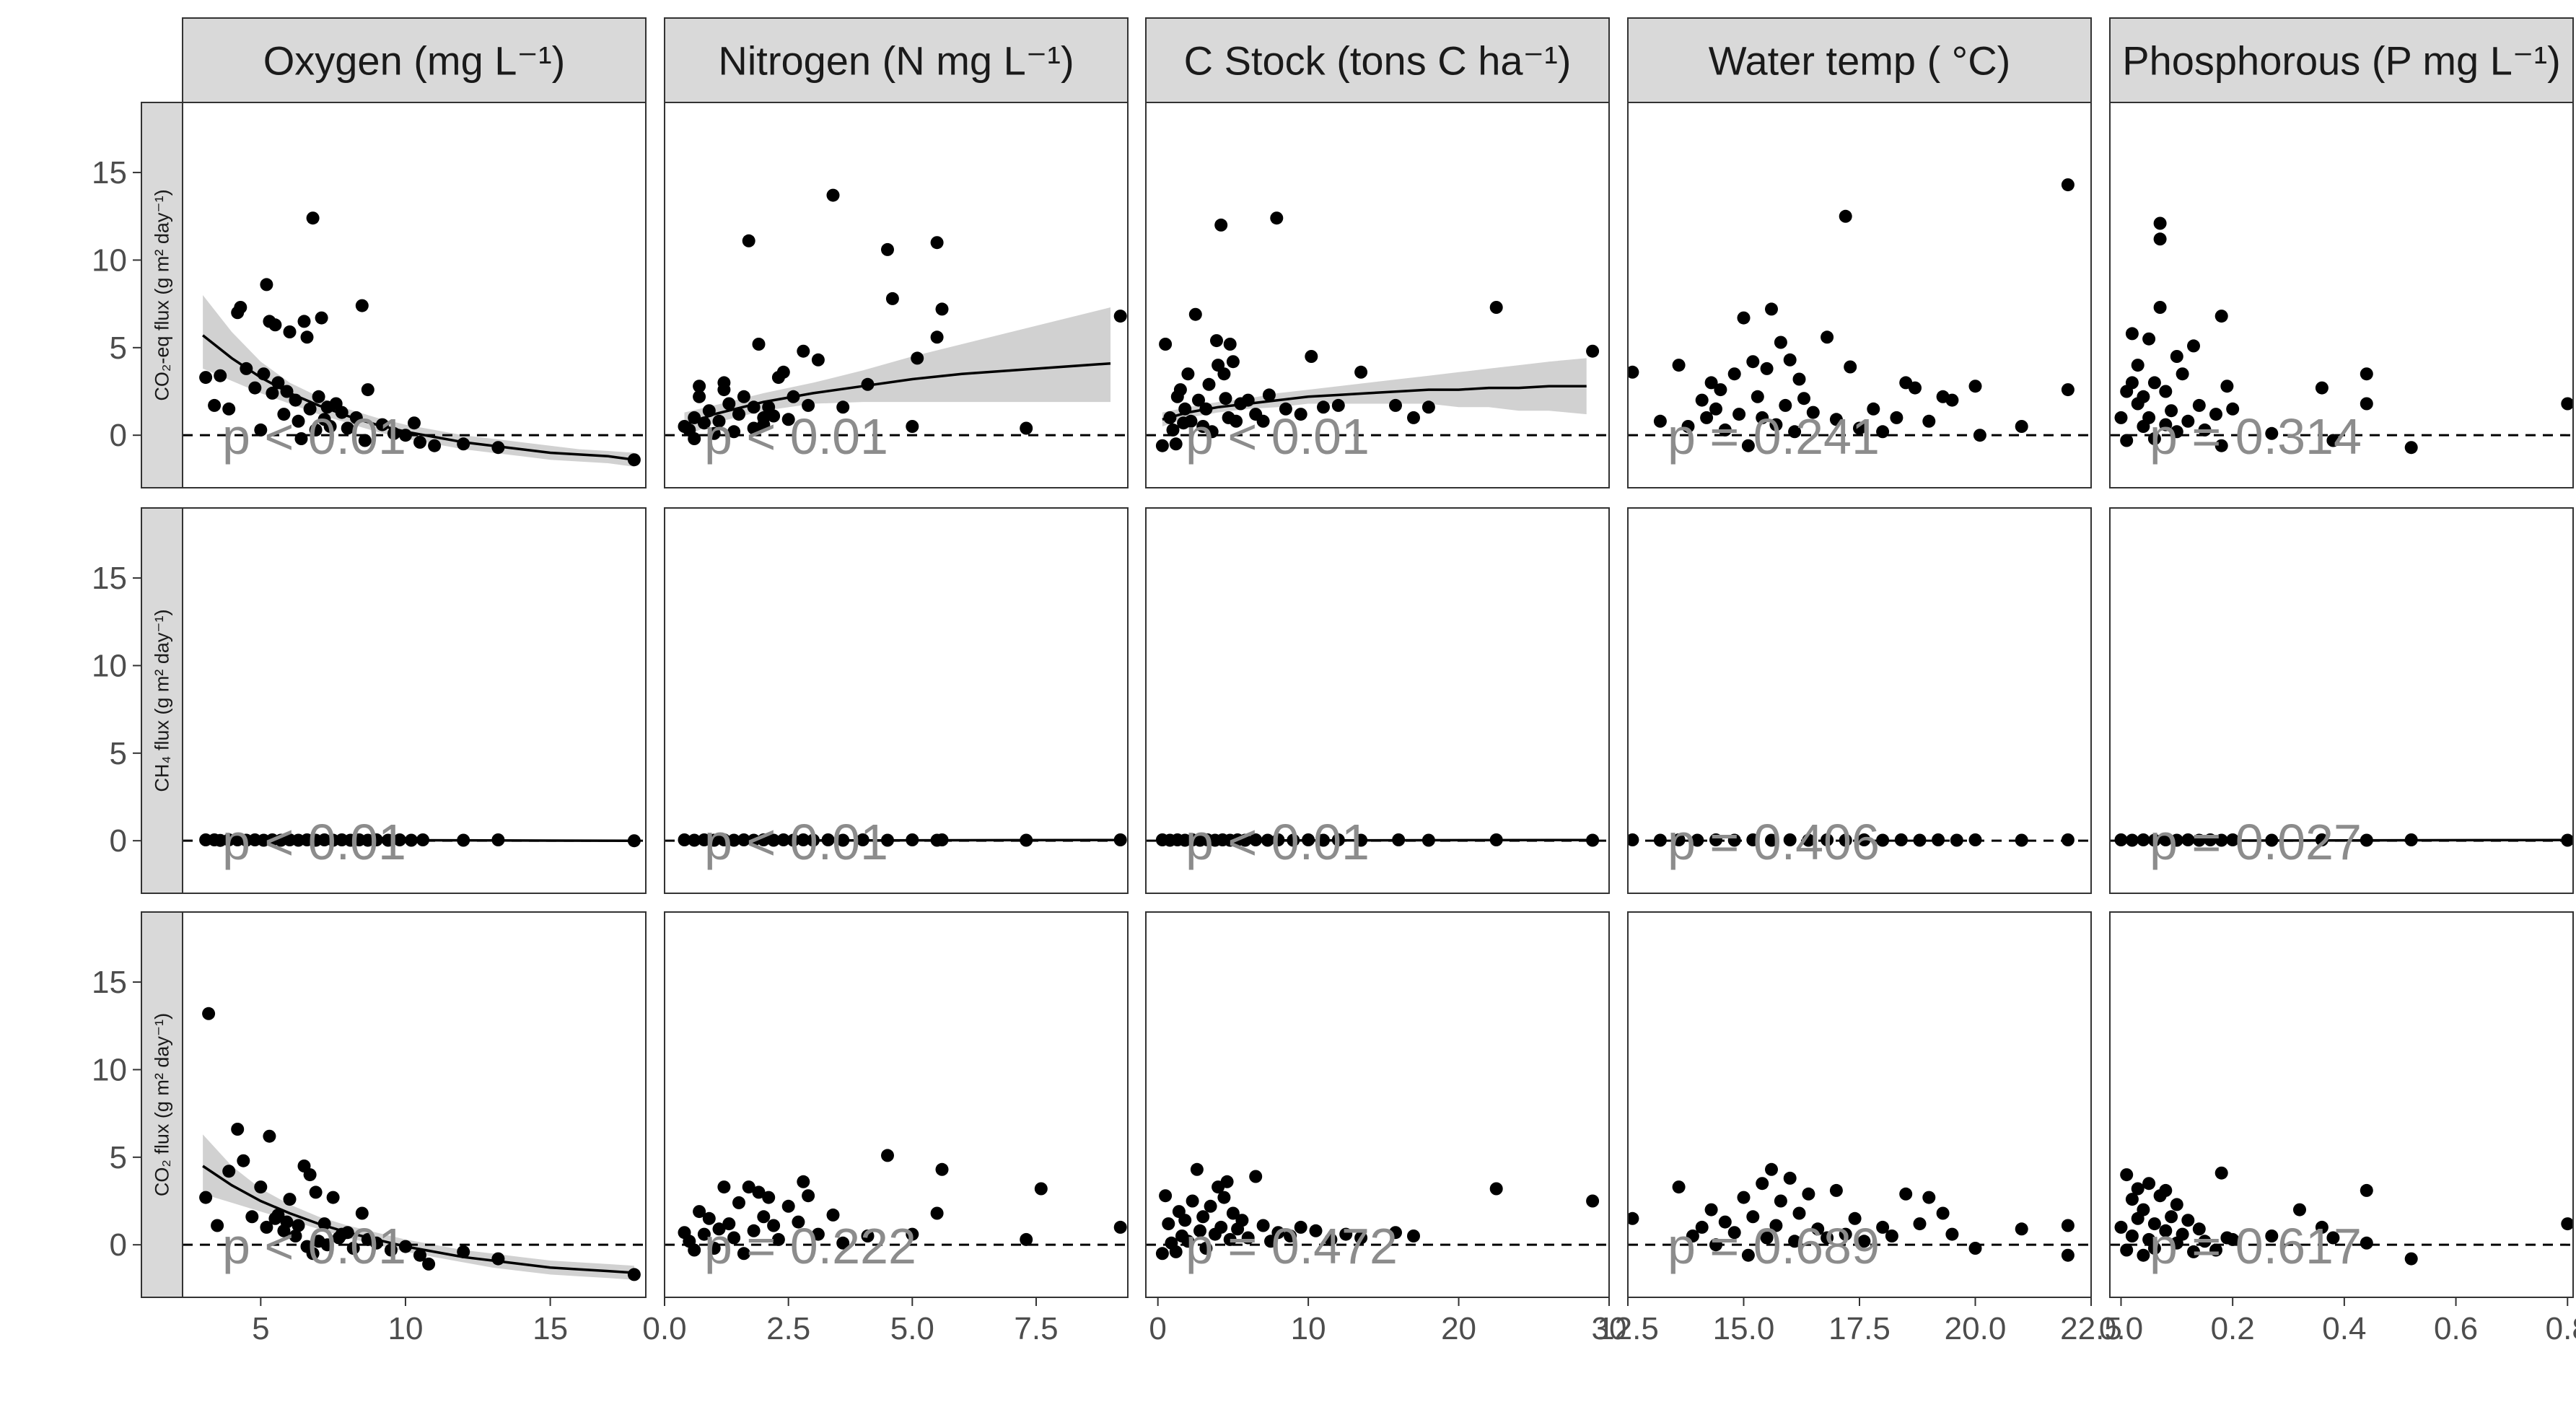  What do you see at coordinates (314, 437) in the screenshot?
I see `p-value-label: p < 0.01` at bounding box center [314, 437].